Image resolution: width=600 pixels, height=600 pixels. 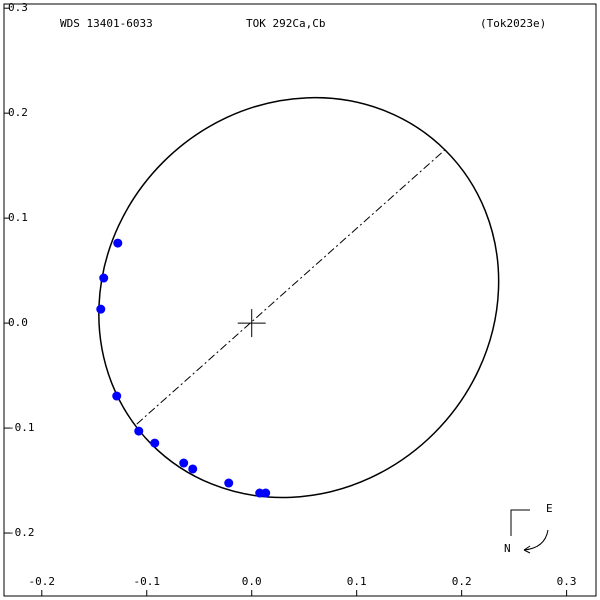 What do you see at coordinates (357, 581) in the screenshot?
I see `x-tick-label: 0.1` at bounding box center [357, 581].